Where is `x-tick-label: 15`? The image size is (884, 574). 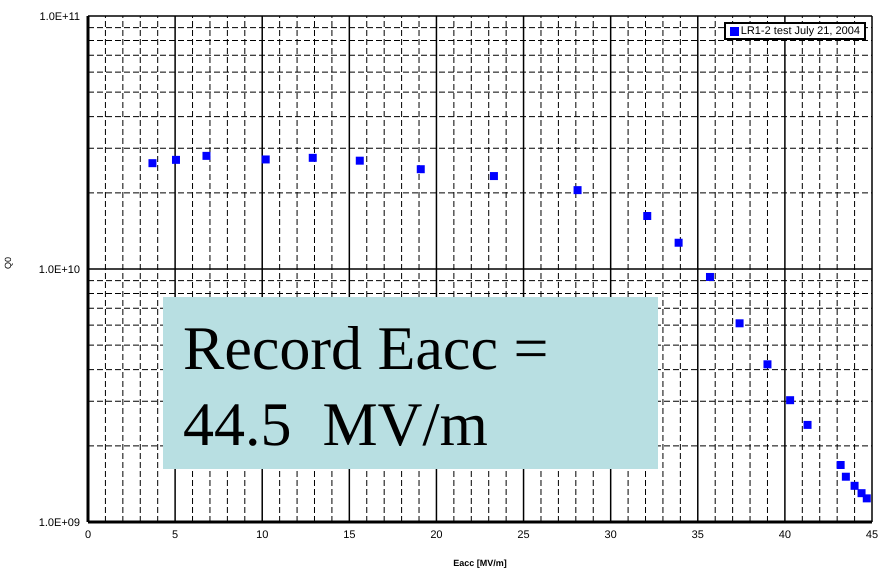 x-tick-label: 15 is located at coordinates (349, 534).